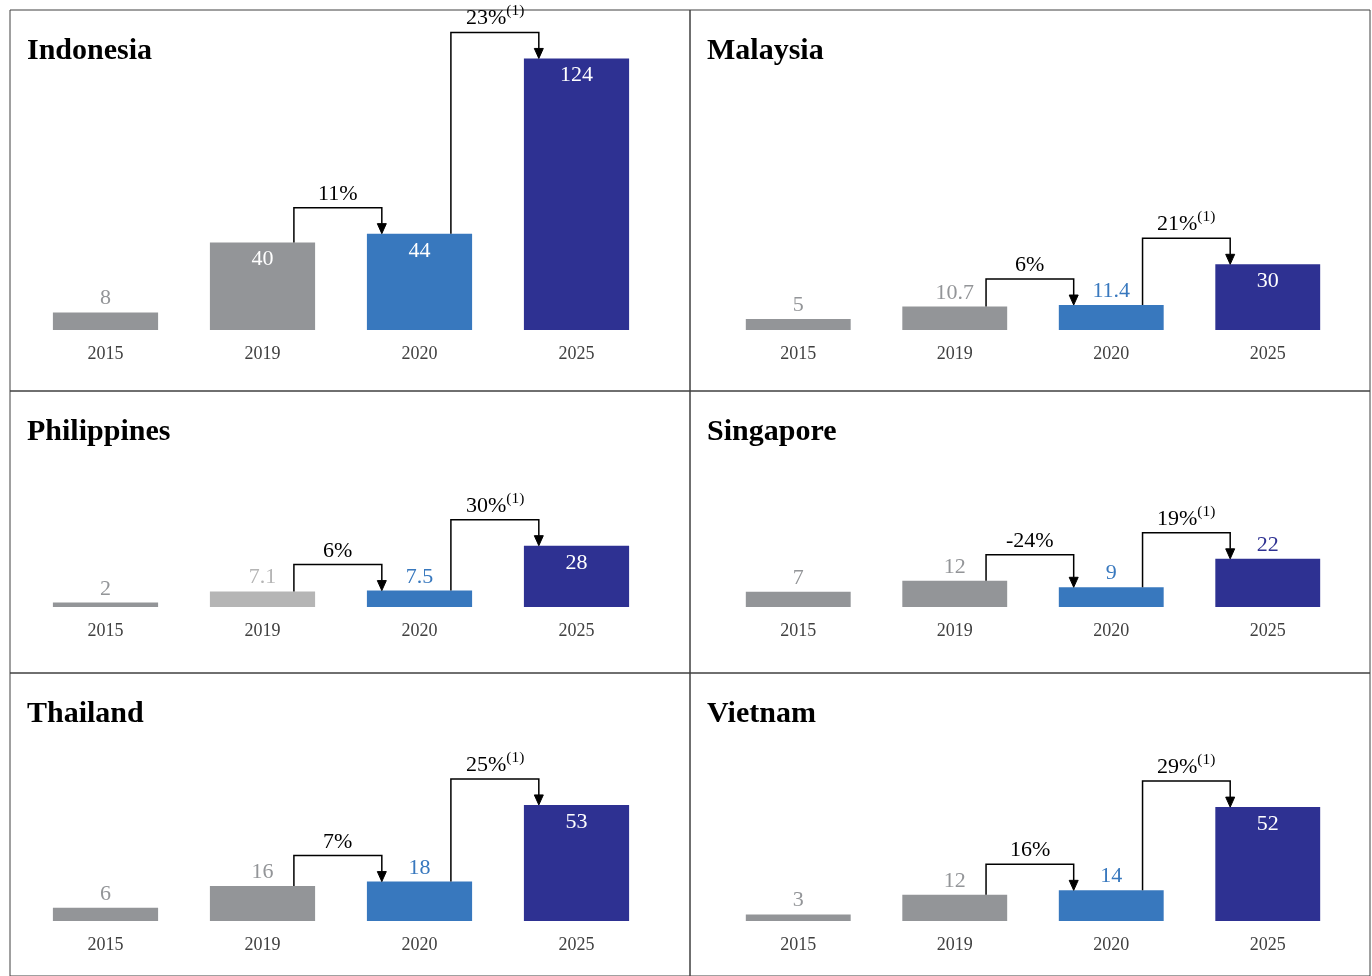 Image resolution: width=1372 pixels, height=976 pixels. I want to click on text: 29%$^{(1)}$, so click(1186, 764).